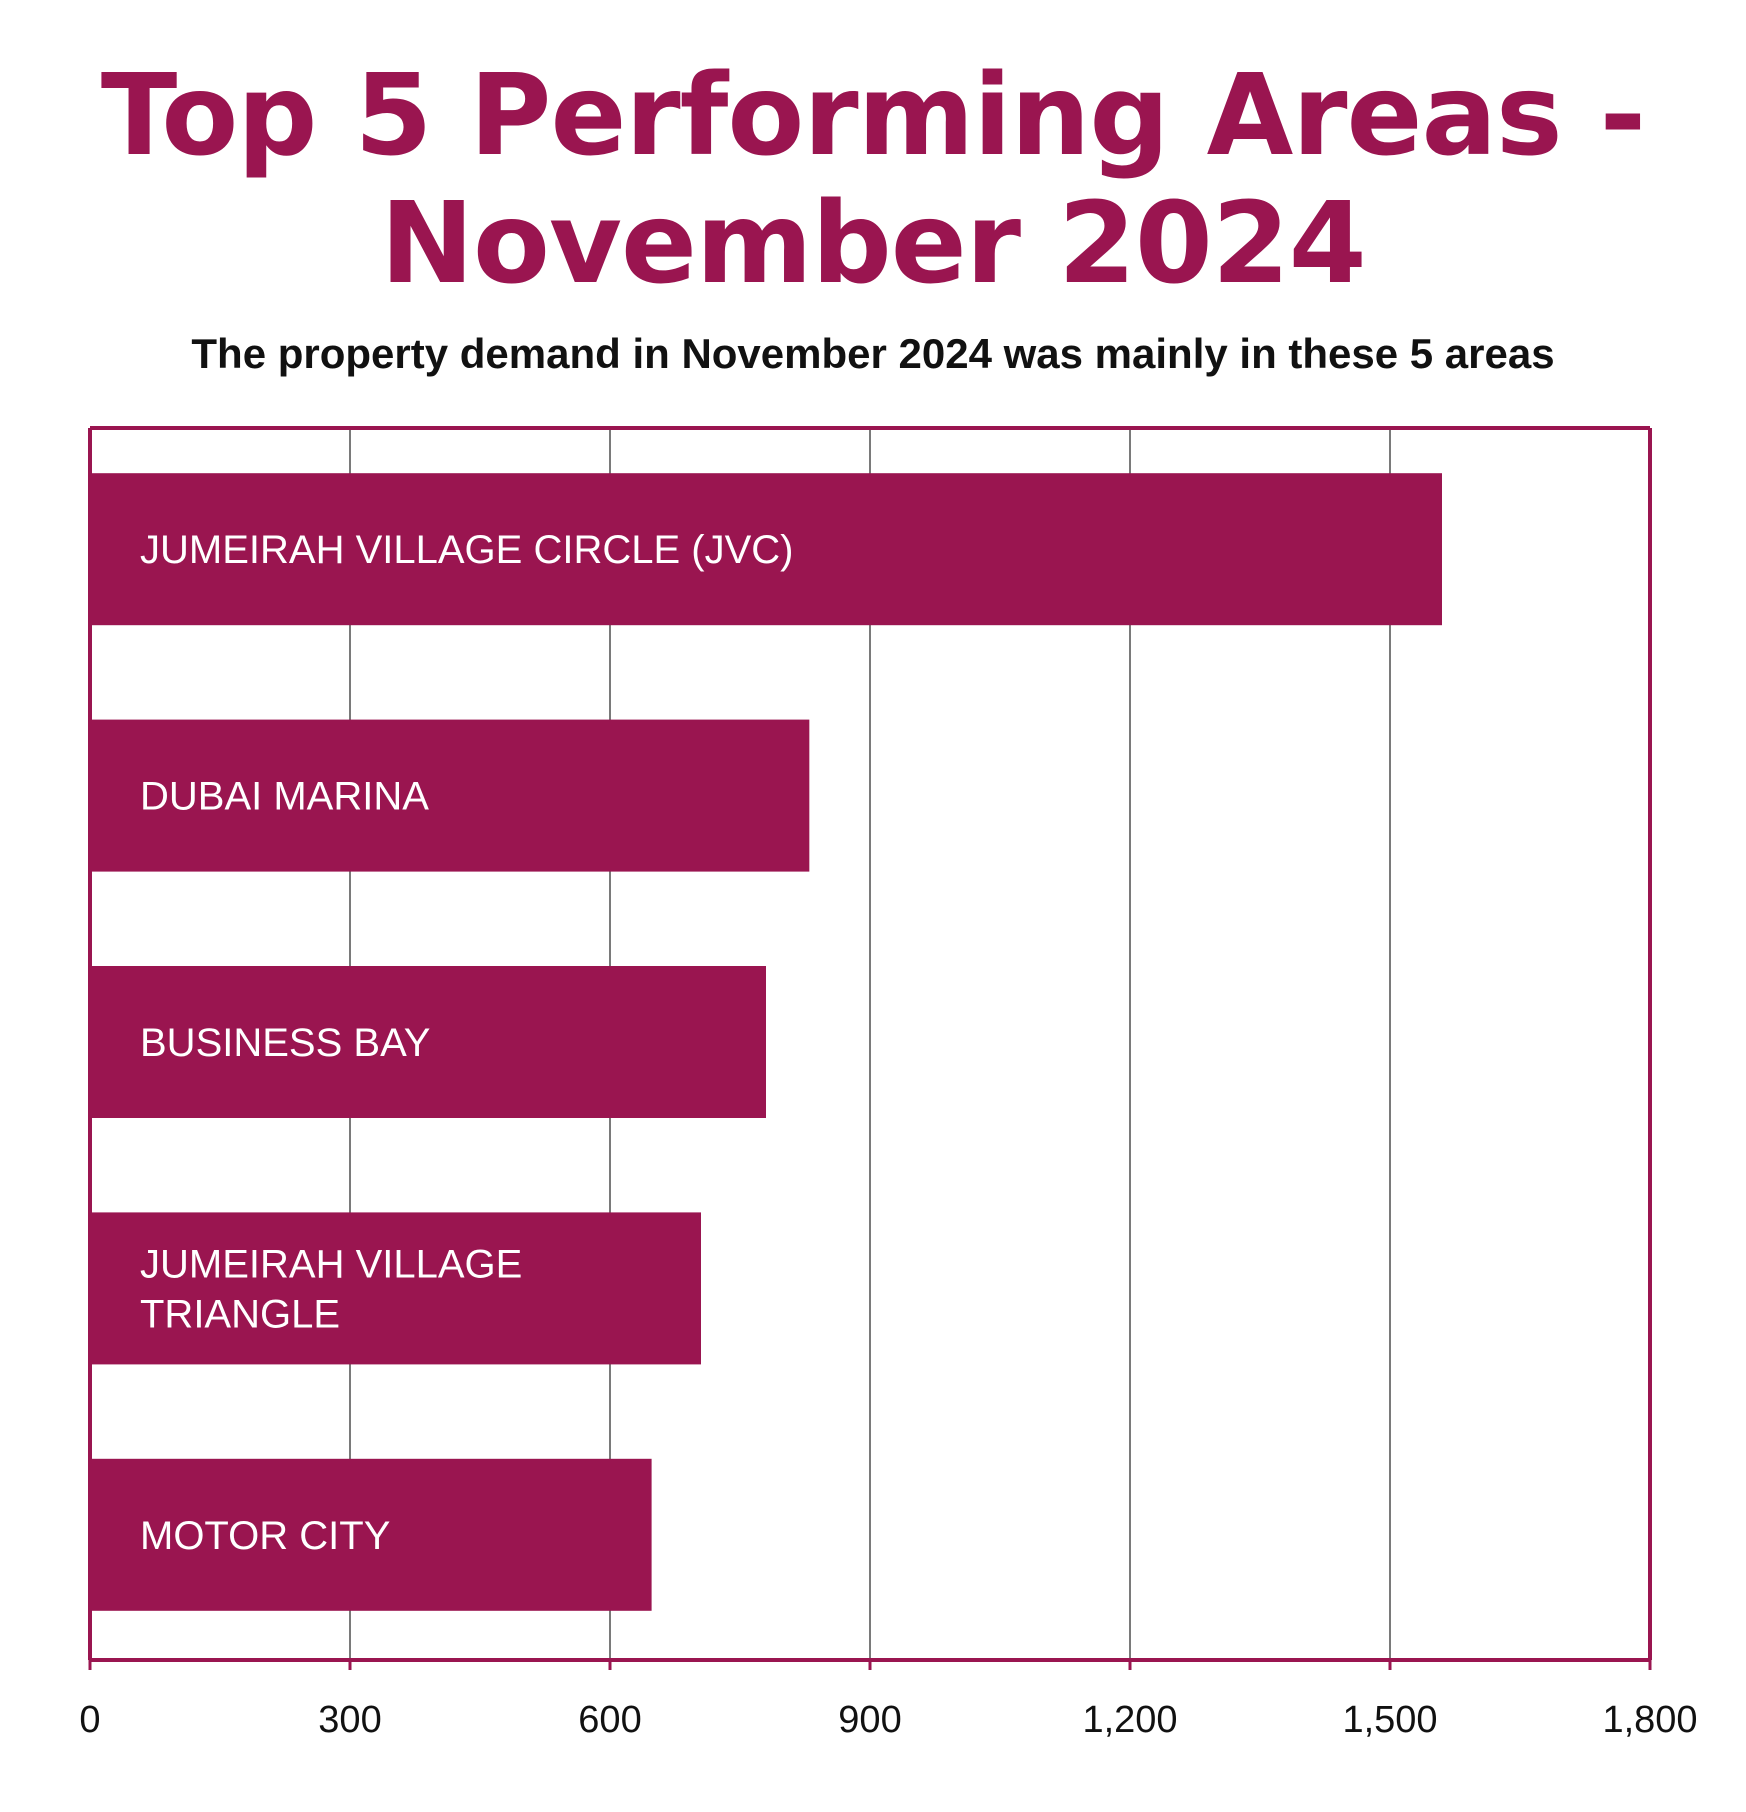 This screenshot has width=1746, height=1812. I want to click on chart-title: Top 5 Performing Areas - November 2024, so click(873, 180).